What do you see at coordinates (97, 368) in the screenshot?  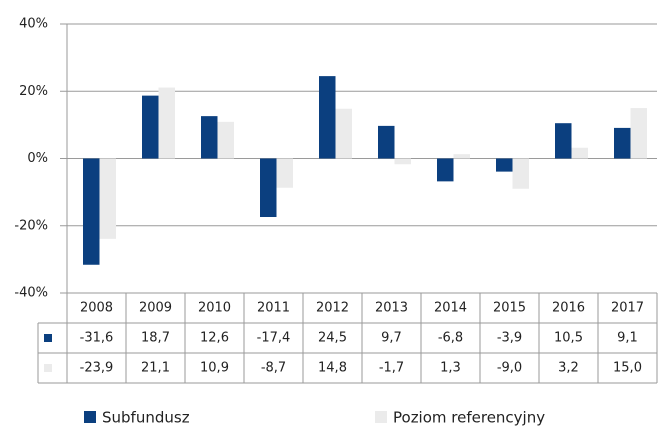 I see `table-cell: -23,9` at bounding box center [97, 368].